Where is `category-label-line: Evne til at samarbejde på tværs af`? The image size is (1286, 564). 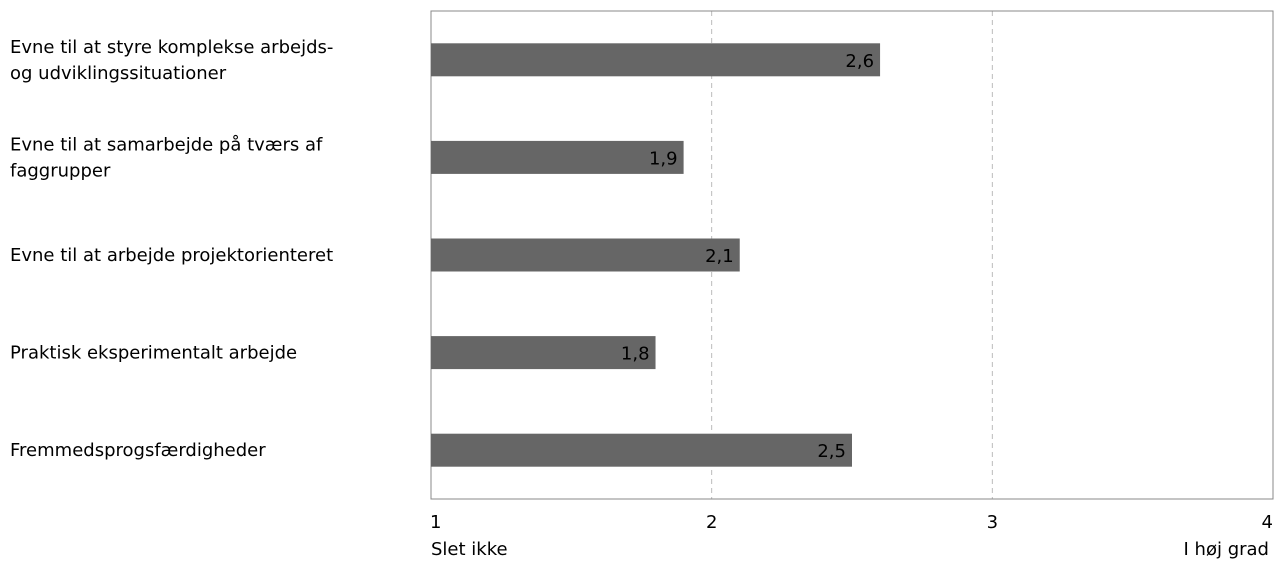 category-label-line: Evne til at samarbejde på tværs af is located at coordinates (166, 144).